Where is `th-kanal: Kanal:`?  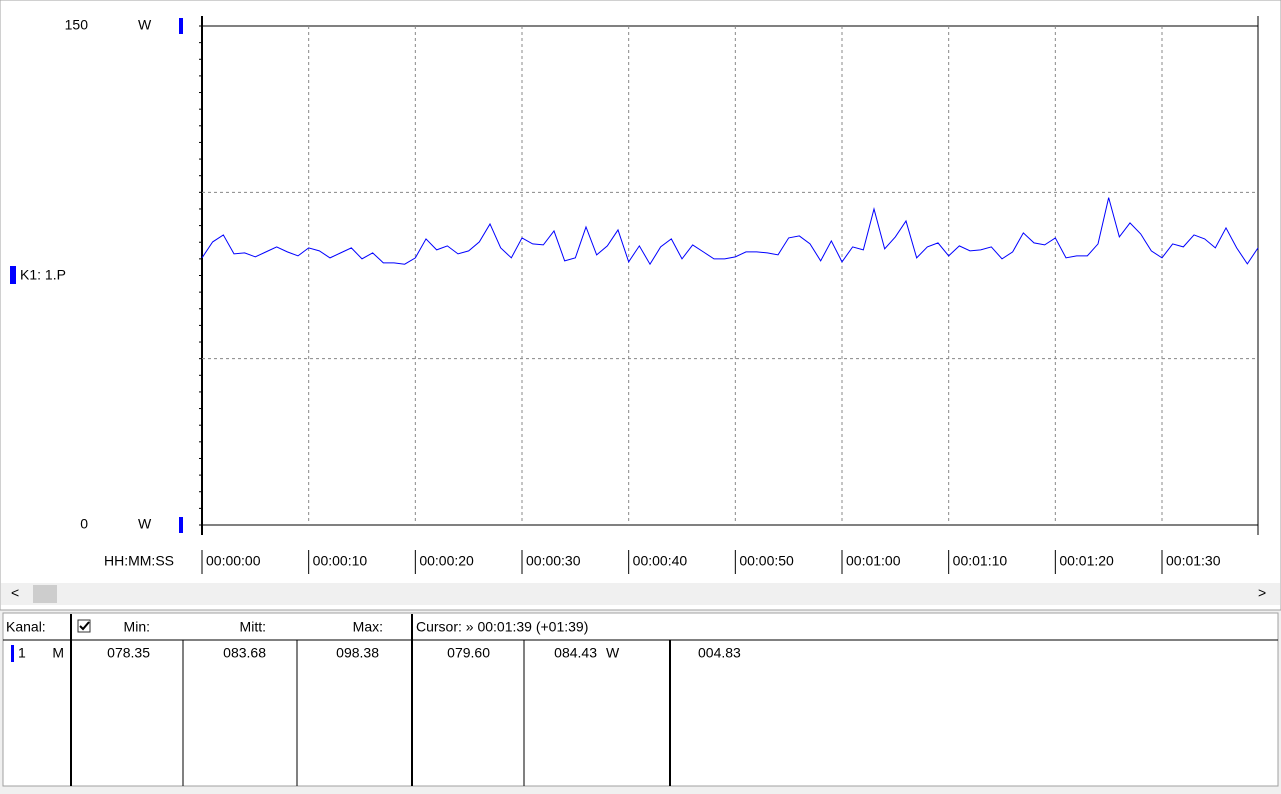
th-kanal: Kanal: is located at coordinates (26, 627).